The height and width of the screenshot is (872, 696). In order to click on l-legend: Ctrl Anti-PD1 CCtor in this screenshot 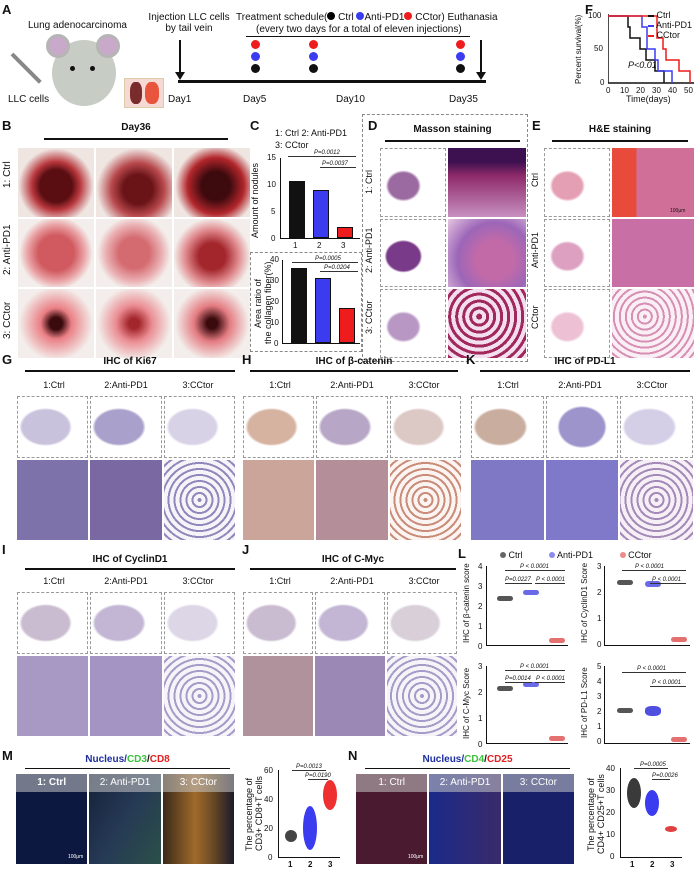, I will do `click(576, 555)`.